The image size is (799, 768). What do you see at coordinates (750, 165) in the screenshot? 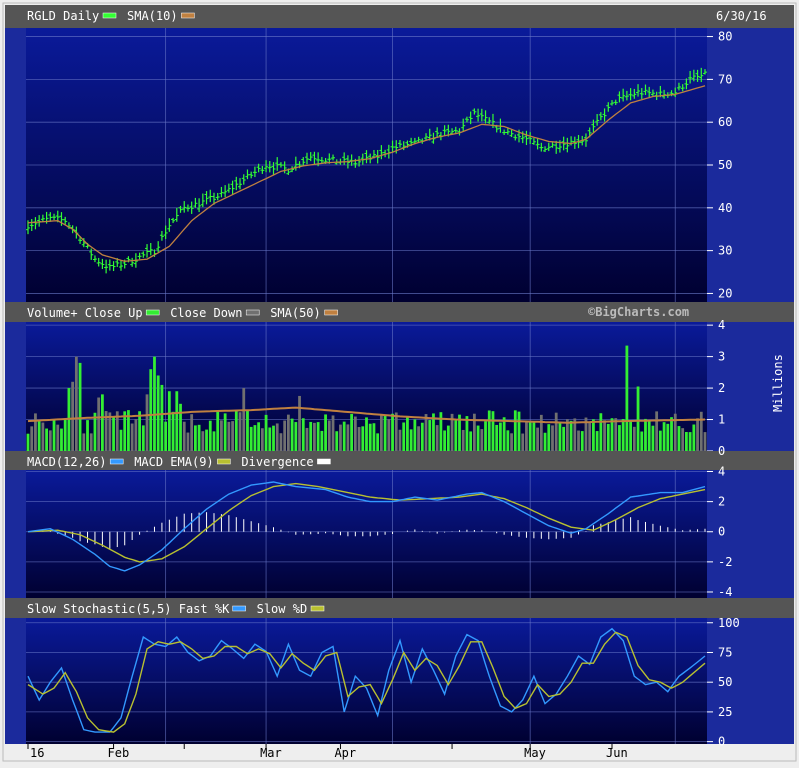
I see `plot-right-margin-price` at bounding box center [750, 165].